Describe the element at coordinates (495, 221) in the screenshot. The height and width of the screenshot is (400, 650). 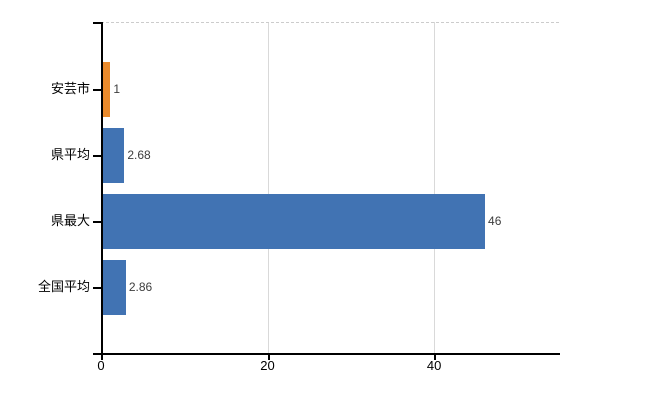
I see `bar-value-label: 46` at that location.